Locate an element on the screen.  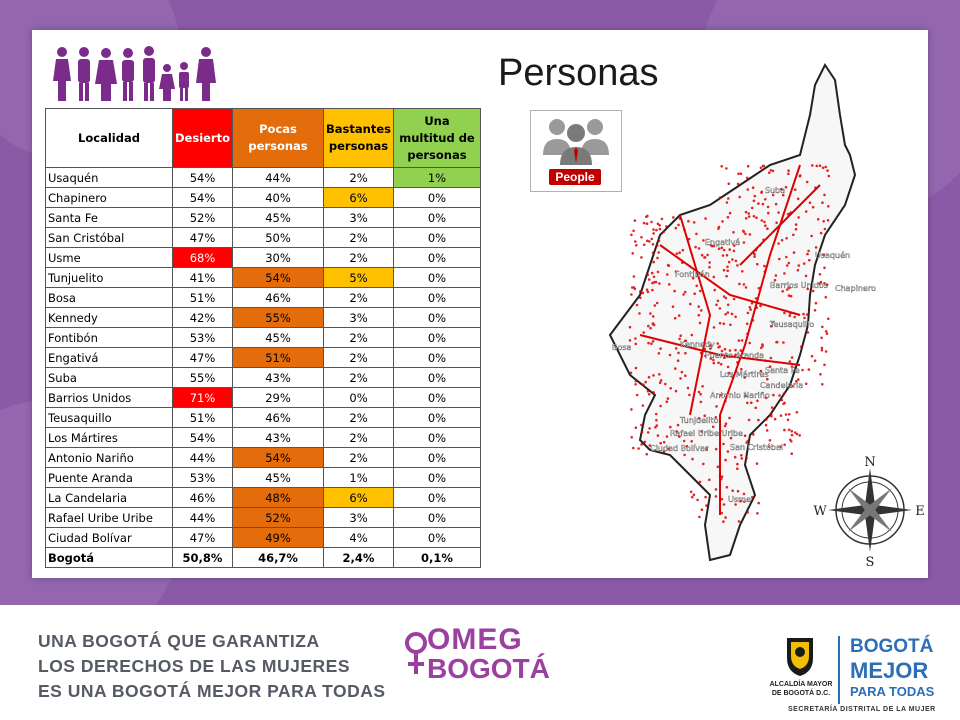
table-cell: 55% is located at coordinates (278, 317).